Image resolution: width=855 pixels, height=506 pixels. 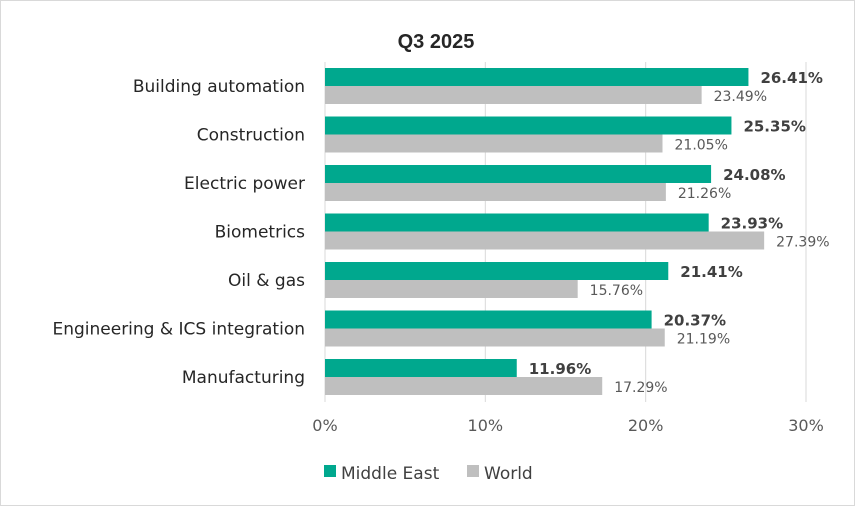 I want to click on x-tick-label: 20%, so click(x=646, y=425).